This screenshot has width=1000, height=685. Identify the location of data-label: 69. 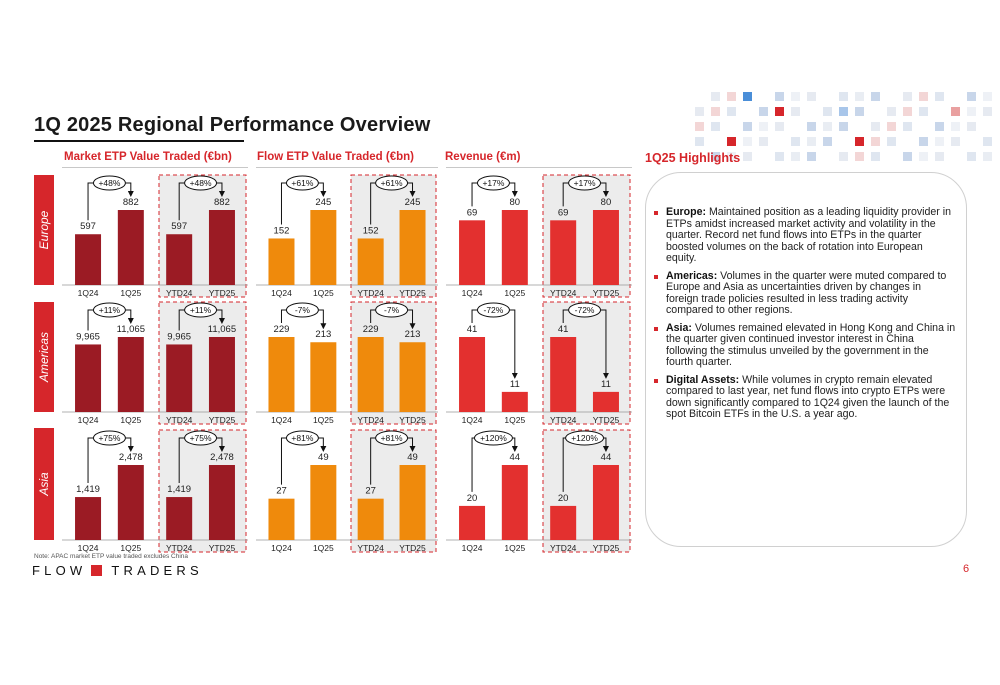
(472, 212).